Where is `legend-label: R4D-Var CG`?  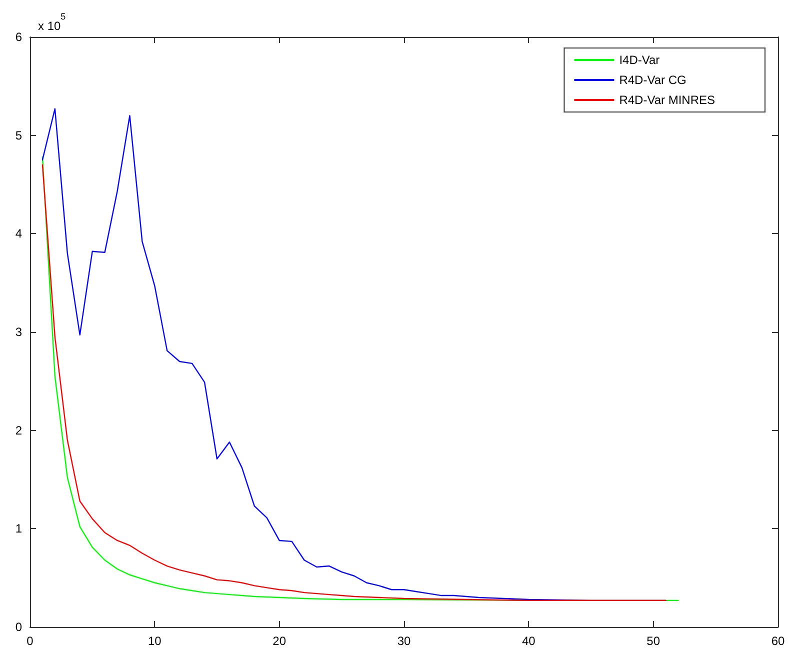
legend-label: R4D-Var CG is located at coordinates (652, 80).